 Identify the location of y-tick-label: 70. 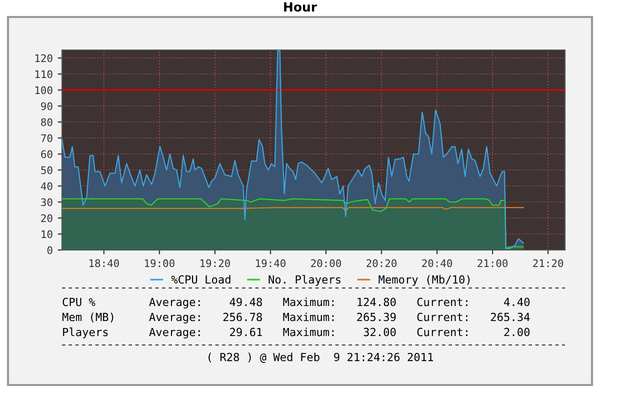
(46, 138).